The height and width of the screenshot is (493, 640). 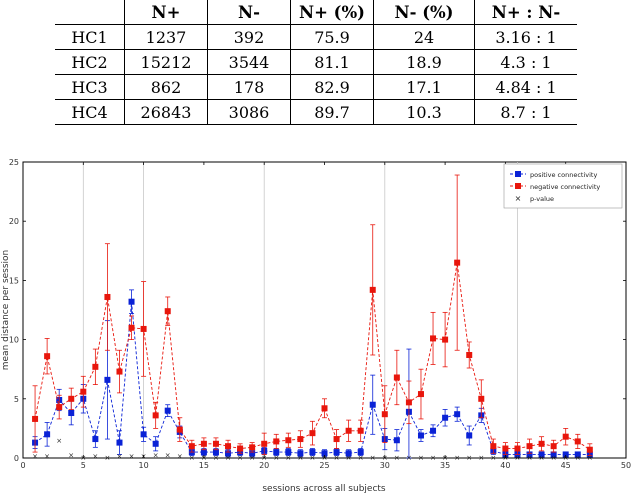 What do you see at coordinates (166, 87) in the screenshot?
I see `table-cell: 862` at bounding box center [166, 87].